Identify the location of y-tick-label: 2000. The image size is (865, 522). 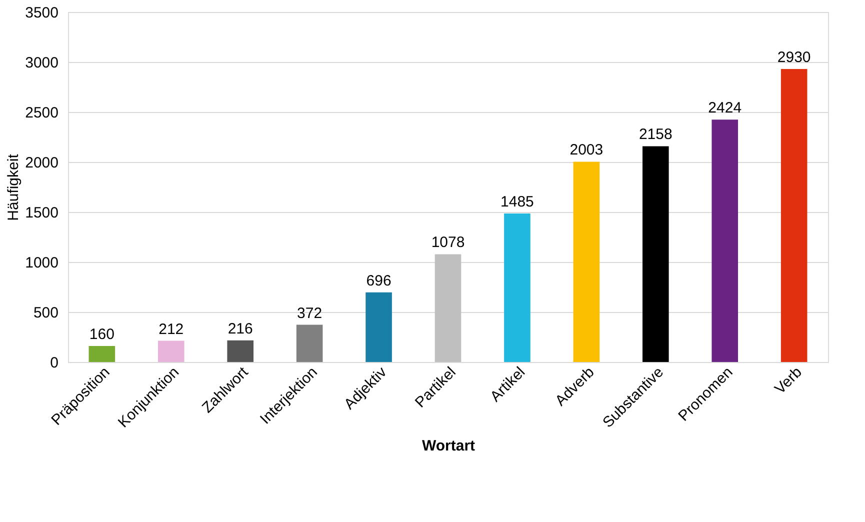
(41, 163).